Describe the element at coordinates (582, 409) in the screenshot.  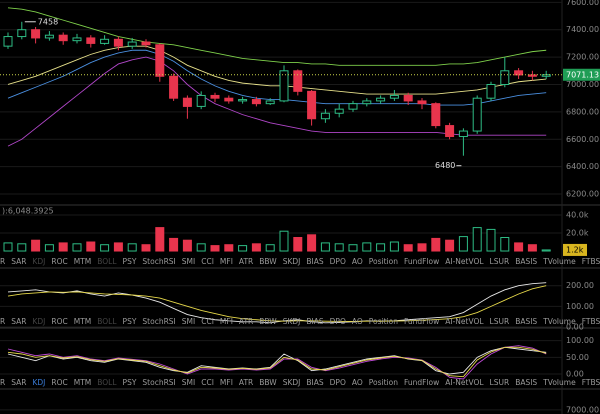
I see `y-tick-label: 7000.00` at that location.